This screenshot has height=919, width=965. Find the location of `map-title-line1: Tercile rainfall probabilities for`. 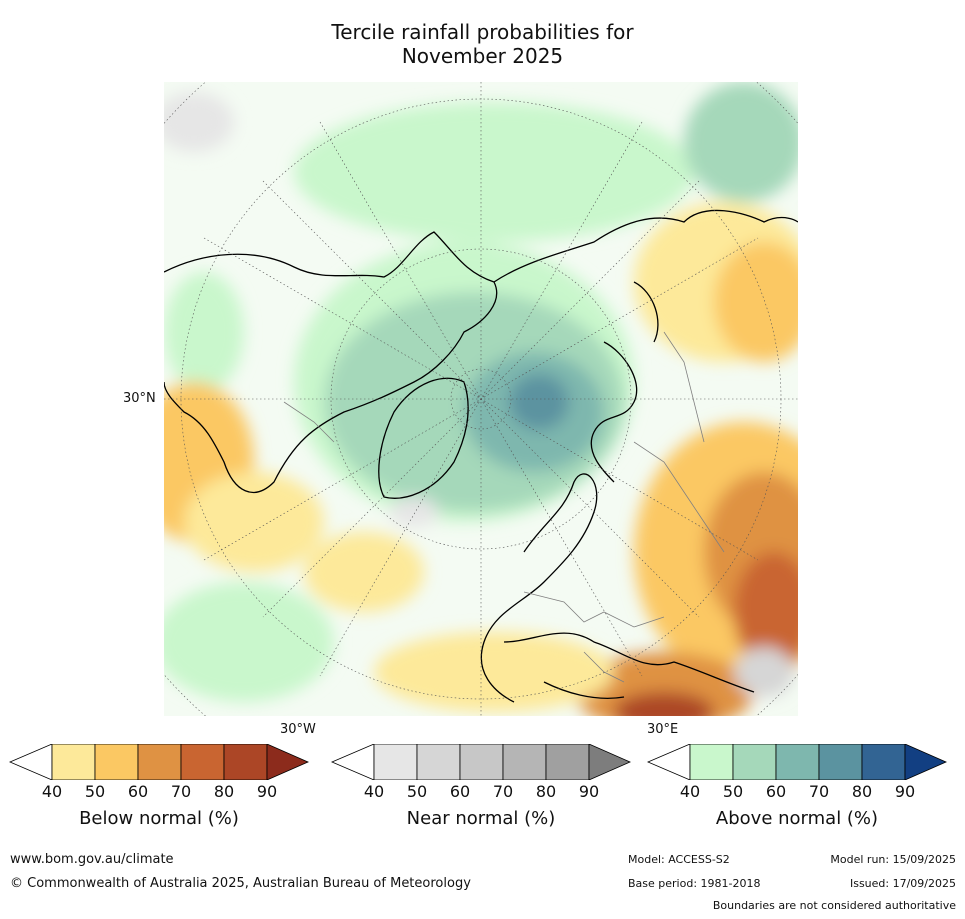

map-title-line1: Tercile rainfall probabilities for is located at coordinates (482, 32).